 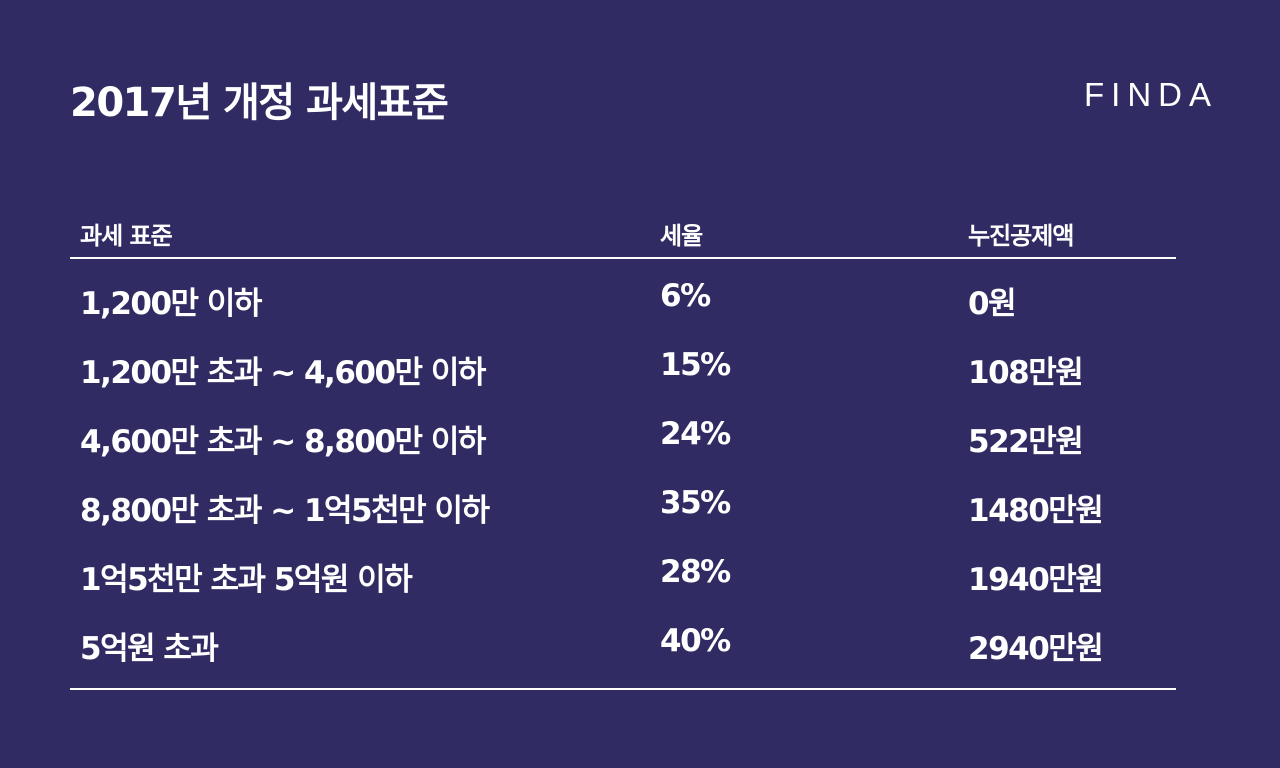 What do you see at coordinates (1151, 94) in the screenshot?
I see `finda-logo: FINDA` at bounding box center [1151, 94].